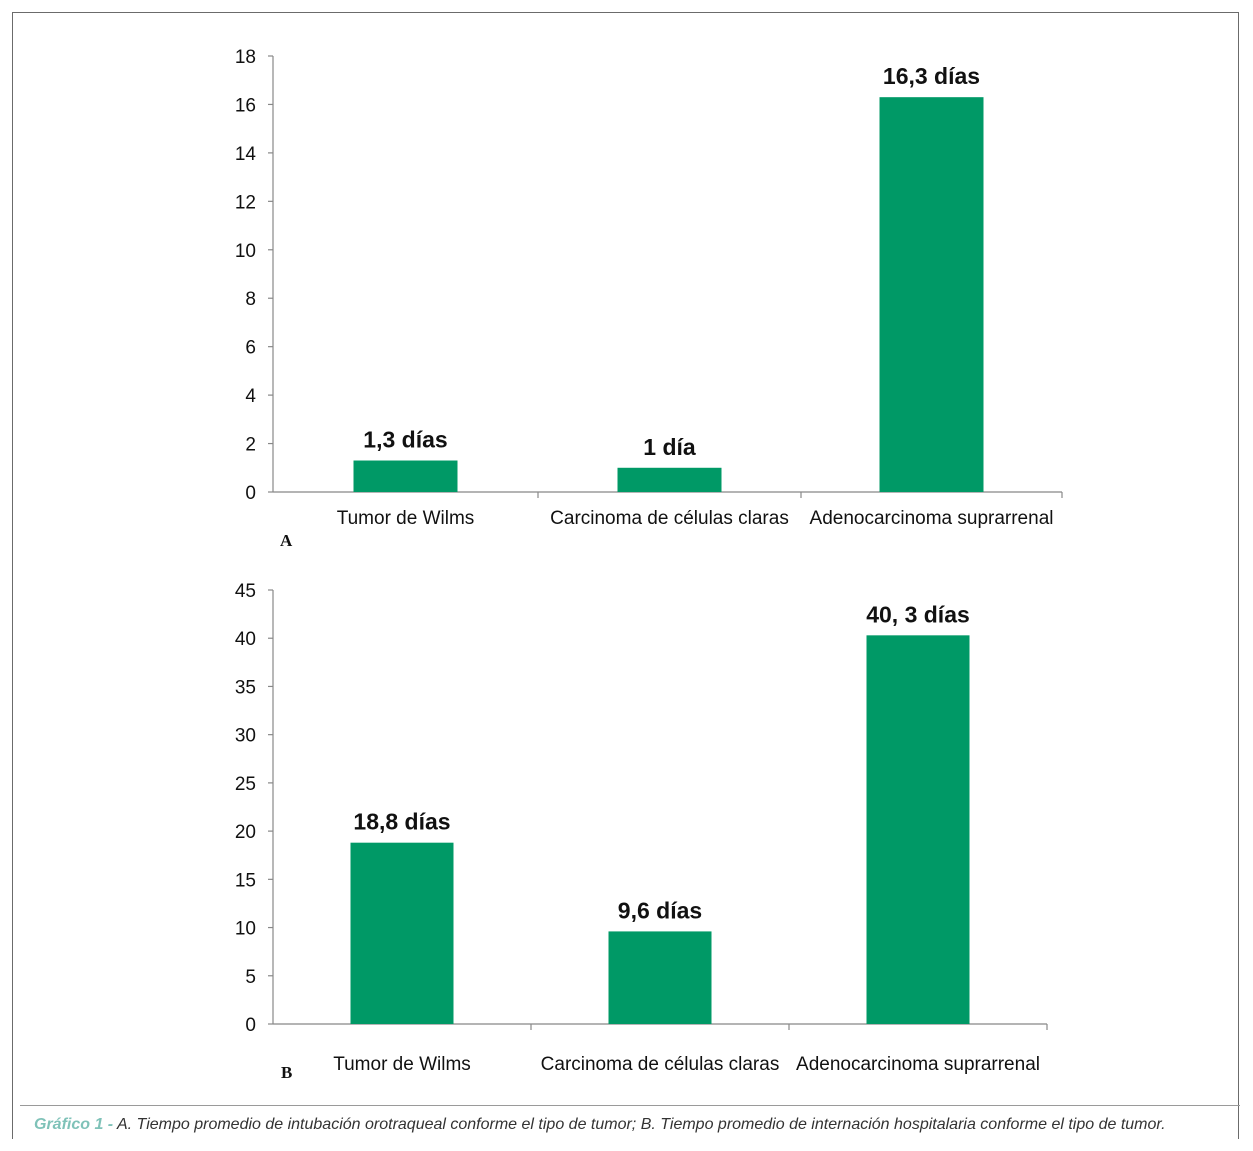 The image size is (1253, 1151). What do you see at coordinates (250, 977) in the screenshot?
I see `chart-b-y-tick-label: 5` at bounding box center [250, 977].